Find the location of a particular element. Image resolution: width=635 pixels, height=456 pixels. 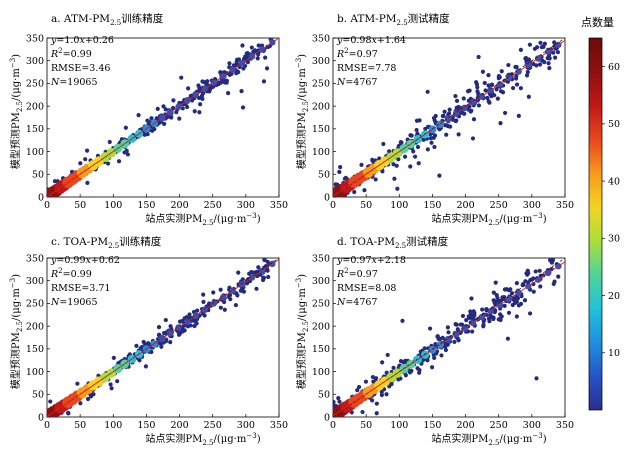

x-tick-label: 0 is located at coordinates (333, 205).